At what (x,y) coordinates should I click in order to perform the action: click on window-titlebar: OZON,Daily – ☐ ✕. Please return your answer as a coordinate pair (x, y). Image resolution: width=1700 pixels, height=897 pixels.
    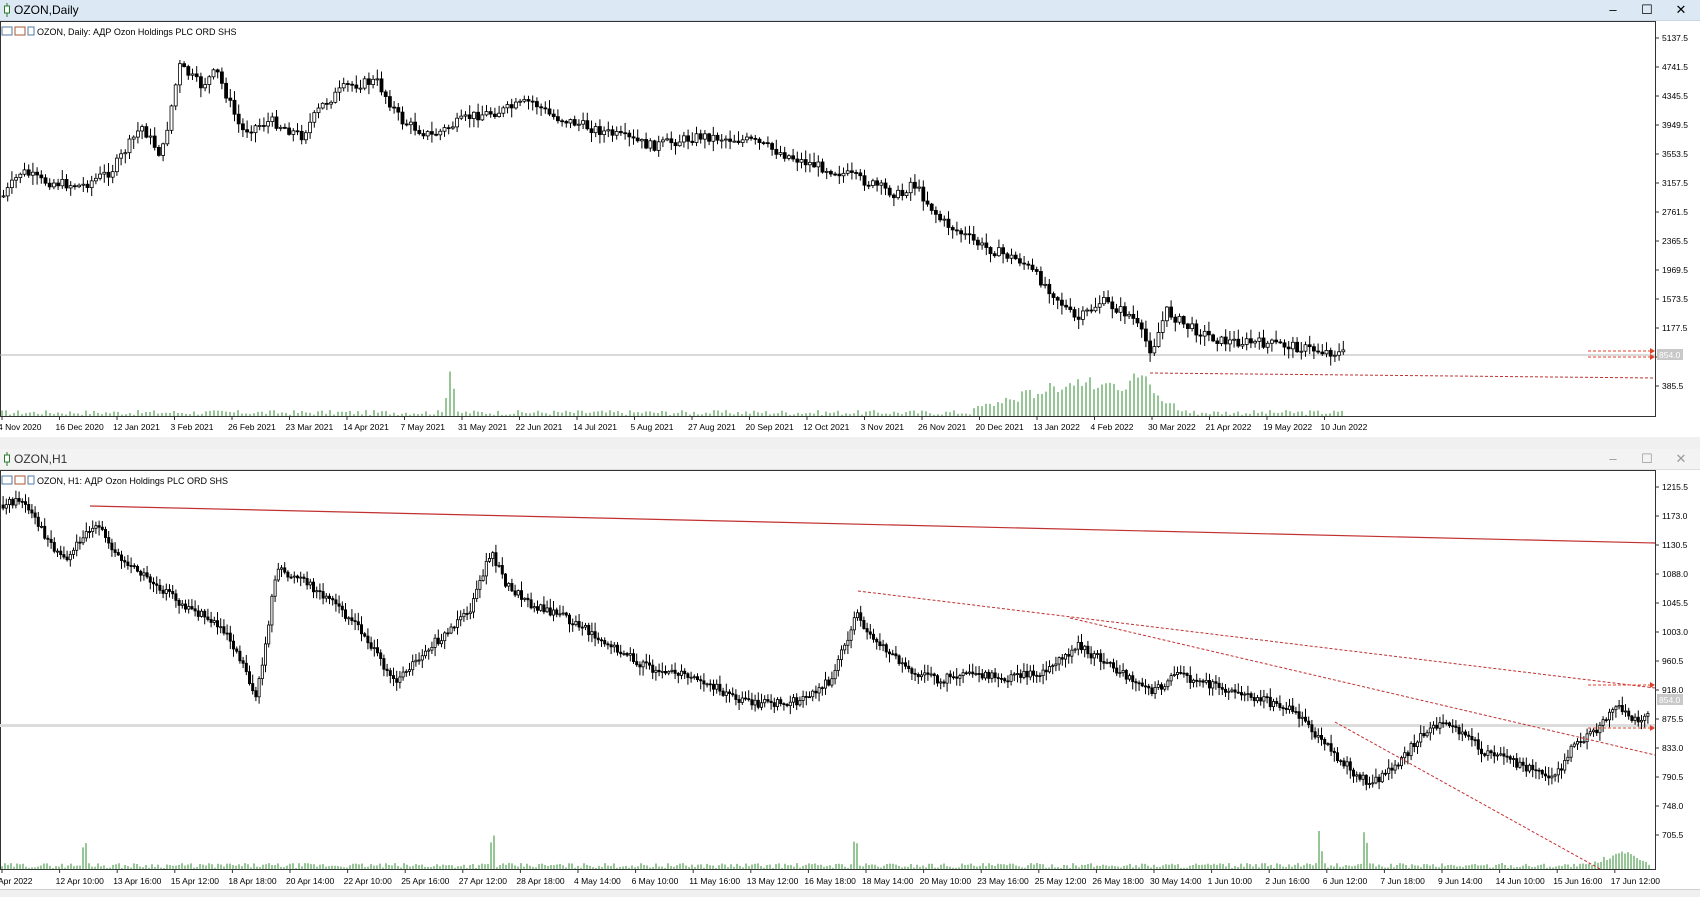
    Looking at the image, I should click on (850, 10).